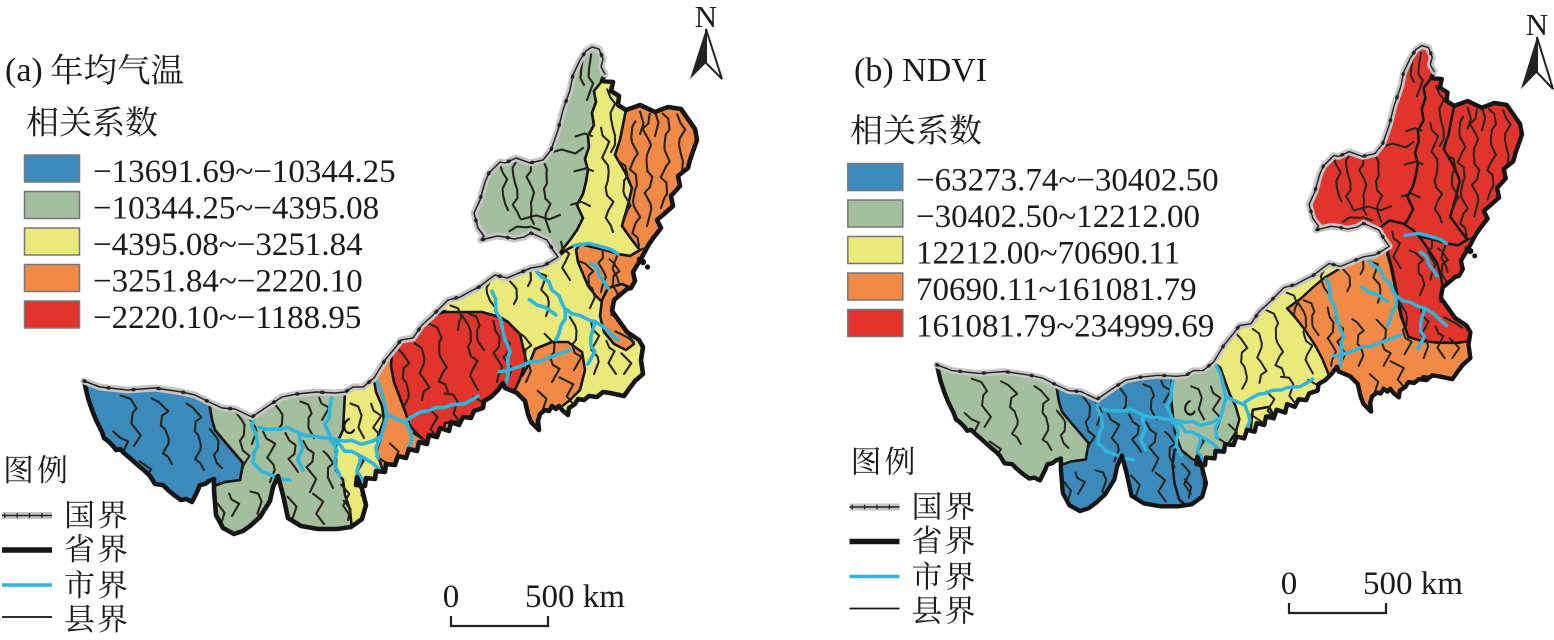 The height and width of the screenshot is (640, 1554). Describe the element at coordinates (1058, 217) in the screenshot. I see `svg-text: −30402.50~12212.00` at that location.